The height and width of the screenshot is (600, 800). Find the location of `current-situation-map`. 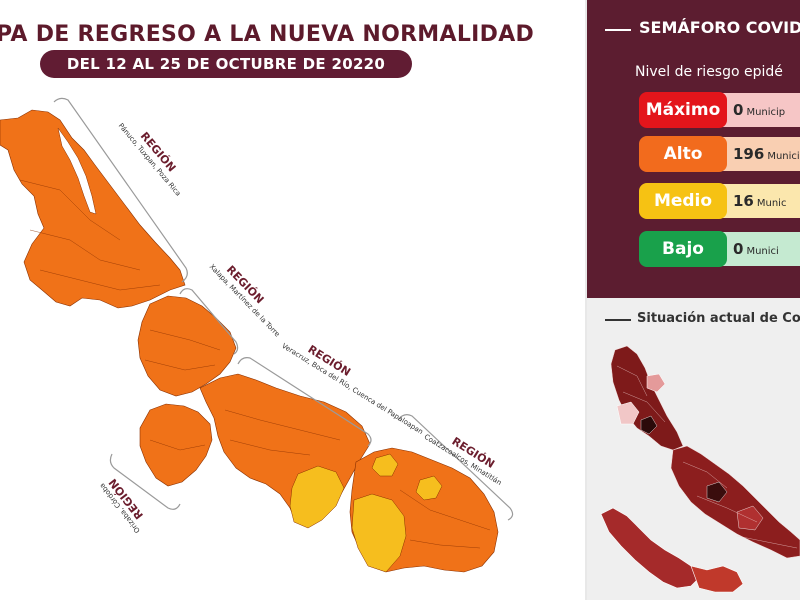

current-situation-map is located at coordinates (700, 469).